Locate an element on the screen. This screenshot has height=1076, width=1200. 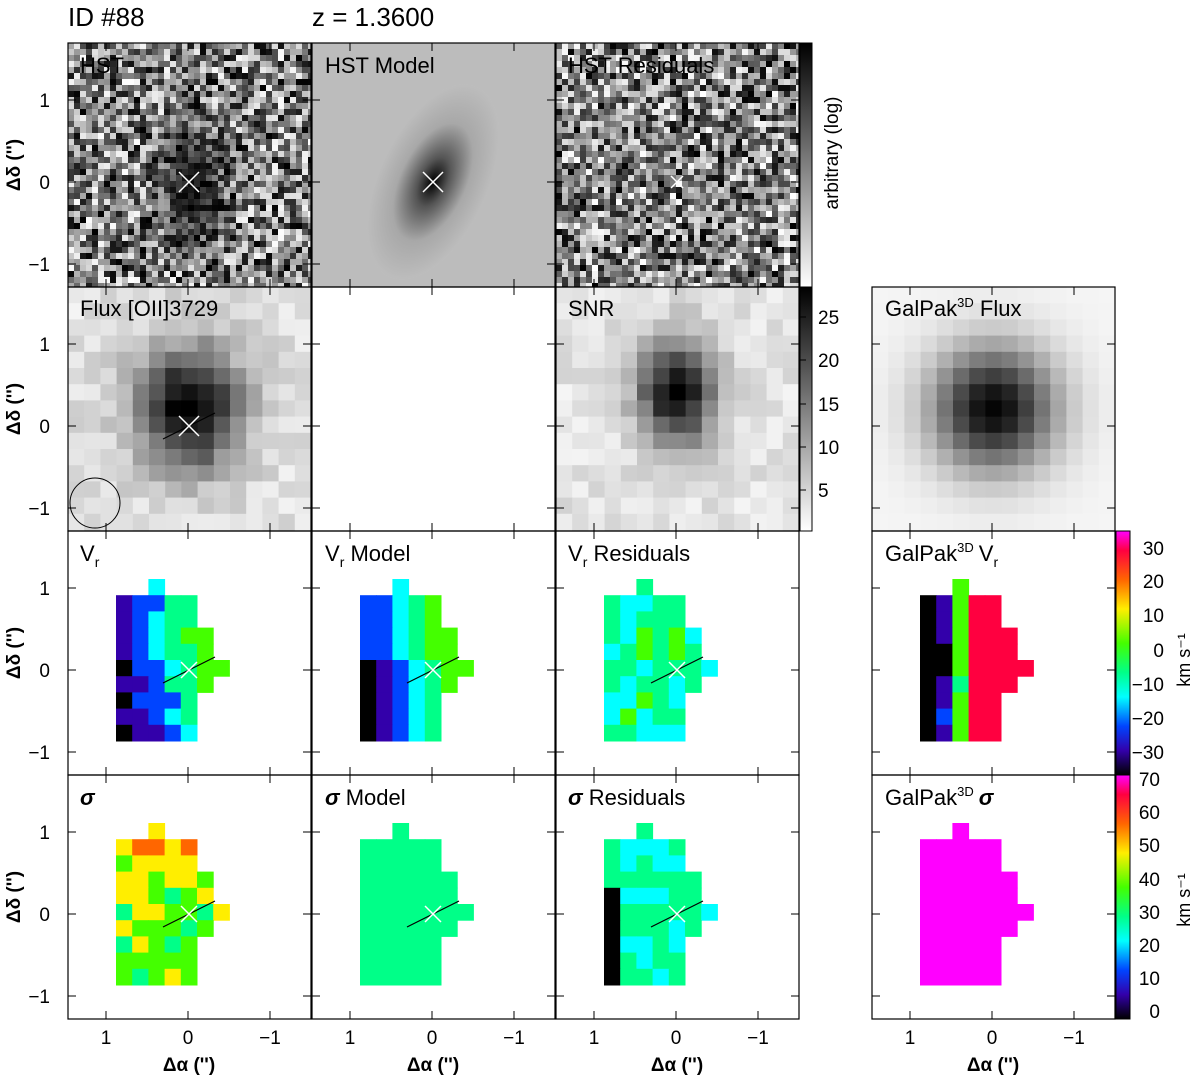
ytick-r4-1: 1 is located at coordinates (44, 833).